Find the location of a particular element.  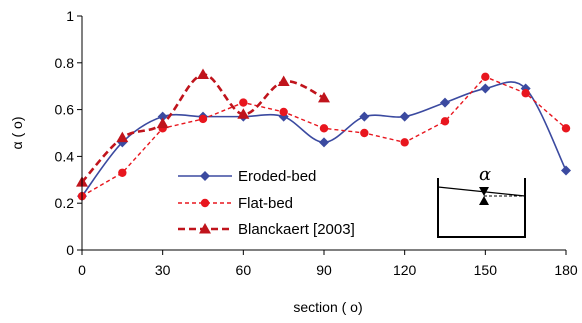

y-tick-label: 0.4 is located at coordinates (65, 156).